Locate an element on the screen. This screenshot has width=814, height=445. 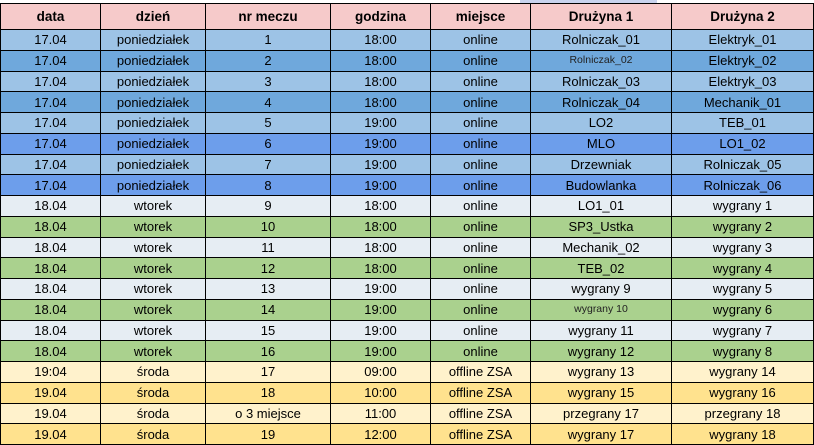
table-cell: 16 is located at coordinates (268, 351).